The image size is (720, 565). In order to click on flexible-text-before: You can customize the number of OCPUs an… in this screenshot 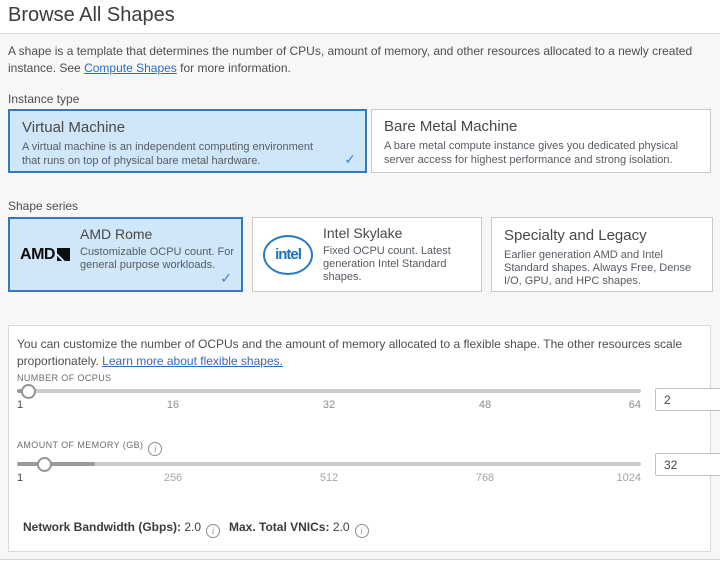, I will do `click(350, 352)`.